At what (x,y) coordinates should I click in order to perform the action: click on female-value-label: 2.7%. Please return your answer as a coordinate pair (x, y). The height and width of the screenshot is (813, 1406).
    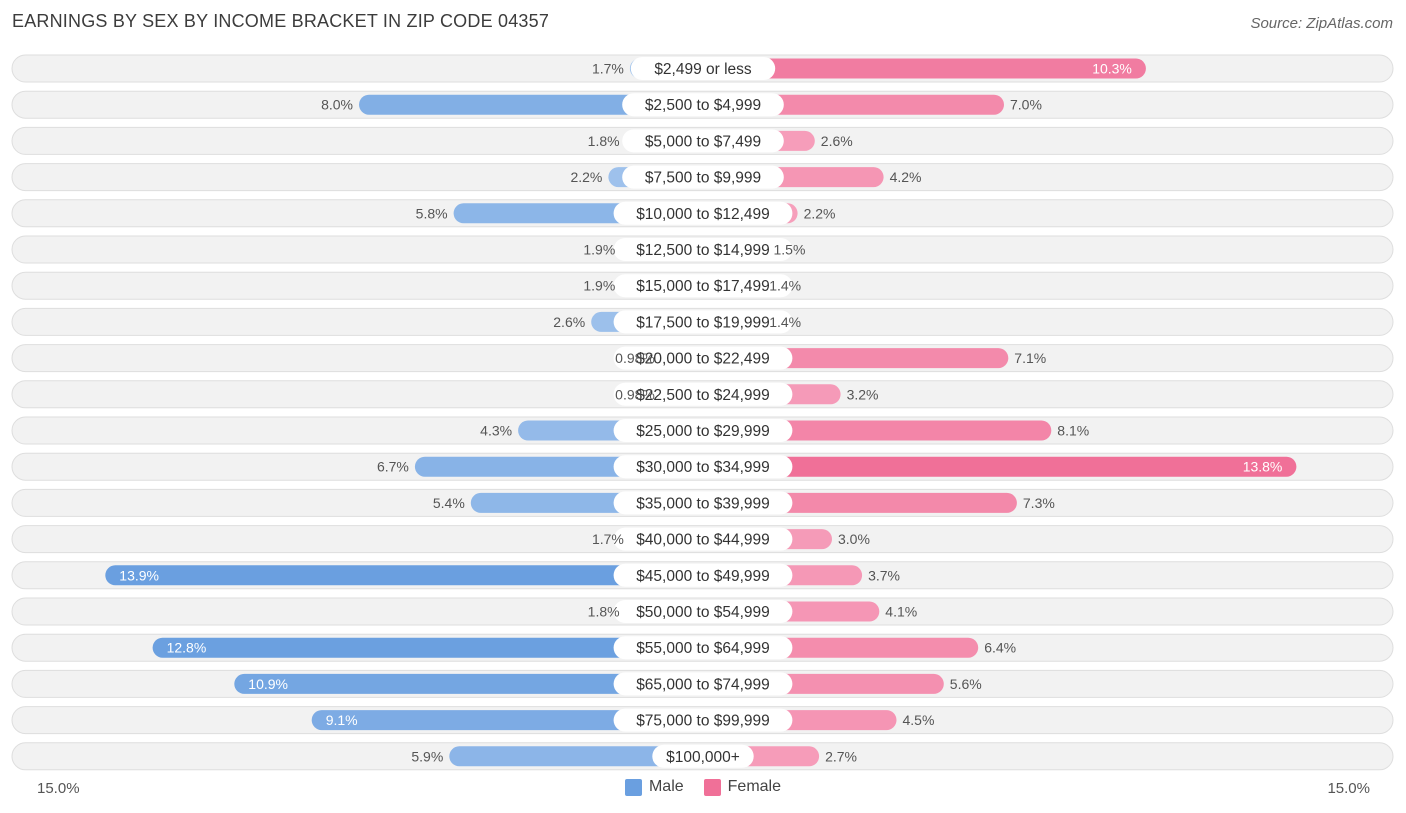
    Looking at the image, I should click on (841, 756).